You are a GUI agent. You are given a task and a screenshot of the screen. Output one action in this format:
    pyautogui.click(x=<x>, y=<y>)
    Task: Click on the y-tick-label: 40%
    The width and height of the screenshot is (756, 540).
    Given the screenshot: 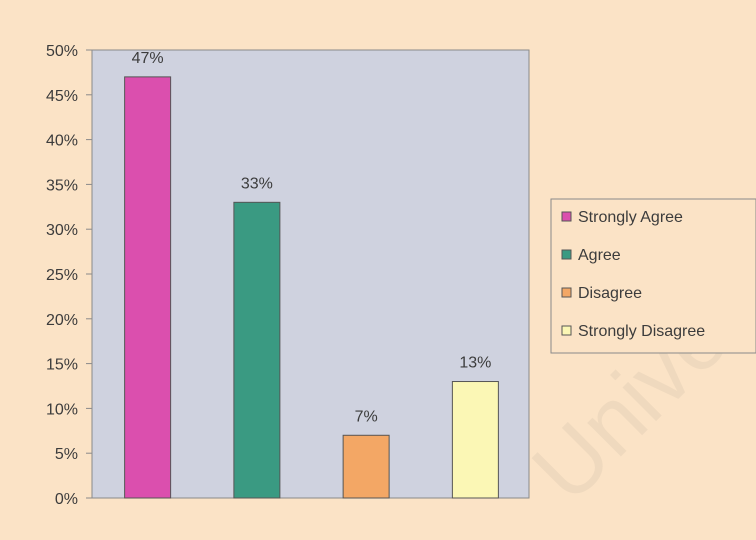 What is the action you would take?
    pyautogui.click(x=62, y=141)
    